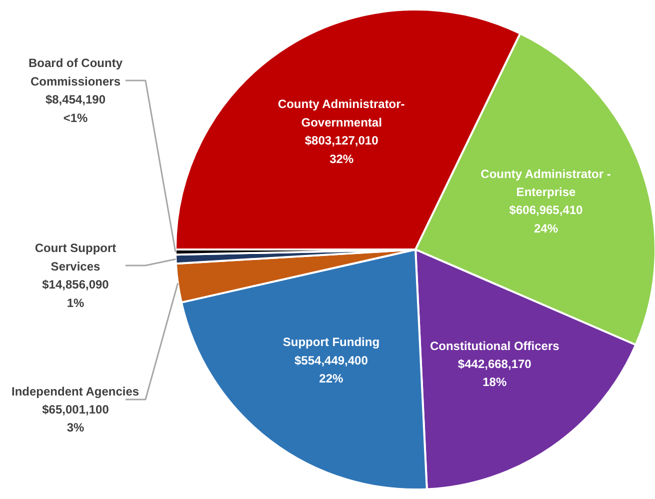  What do you see at coordinates (546, 219) in the screenshot?
I see `data-label: $606,965,410 24%` at bounding box center [546, 219].